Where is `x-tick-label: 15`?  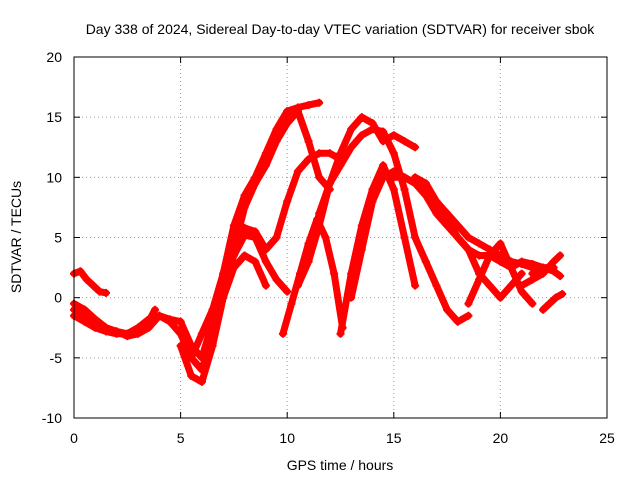 x-tick-label: 15 is located at coordinates (394, 438).